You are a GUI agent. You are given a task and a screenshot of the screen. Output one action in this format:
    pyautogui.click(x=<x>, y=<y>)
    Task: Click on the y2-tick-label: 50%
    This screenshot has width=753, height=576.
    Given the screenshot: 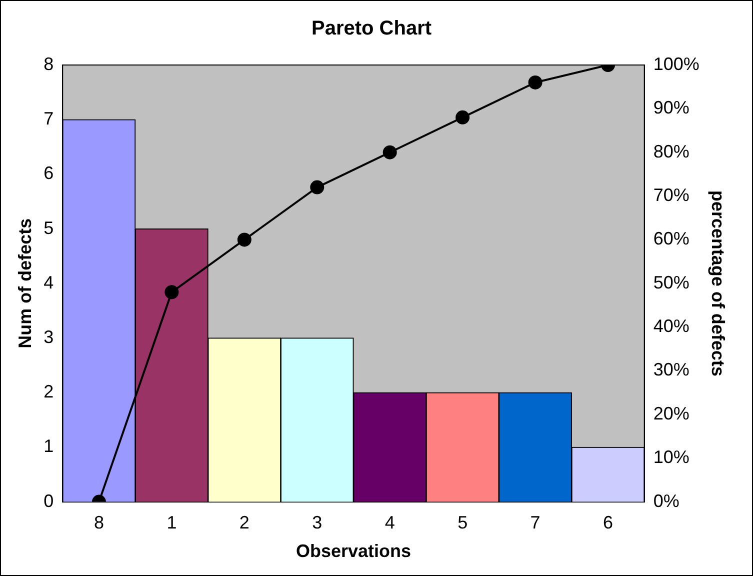 What is the action you would take?
    pyautogui.click(x=671, y=282)
    